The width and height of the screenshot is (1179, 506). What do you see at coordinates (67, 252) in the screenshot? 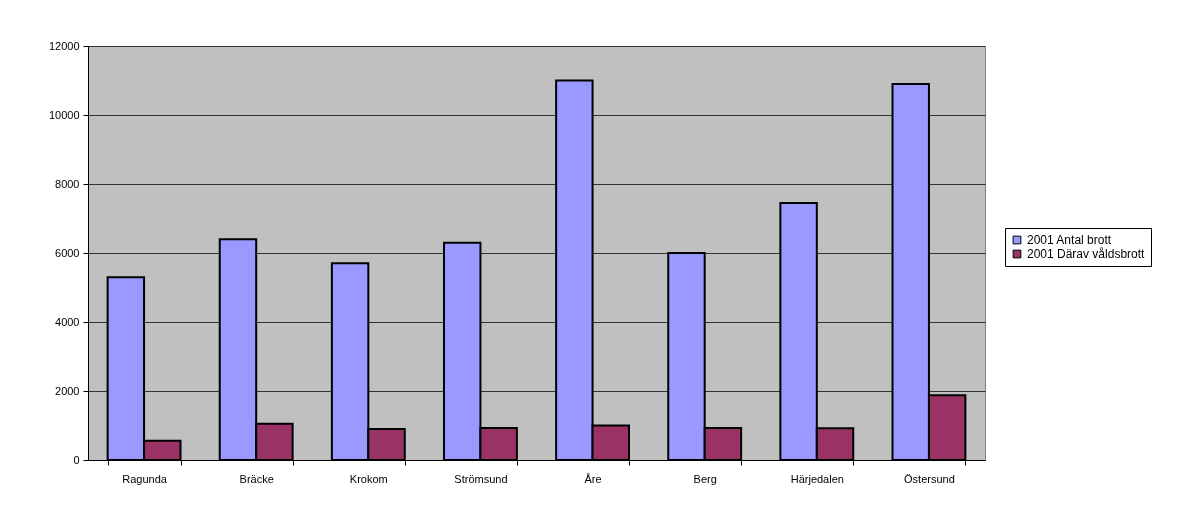
I see `y-tick-label: 6000` at bounding box center [67, 252].